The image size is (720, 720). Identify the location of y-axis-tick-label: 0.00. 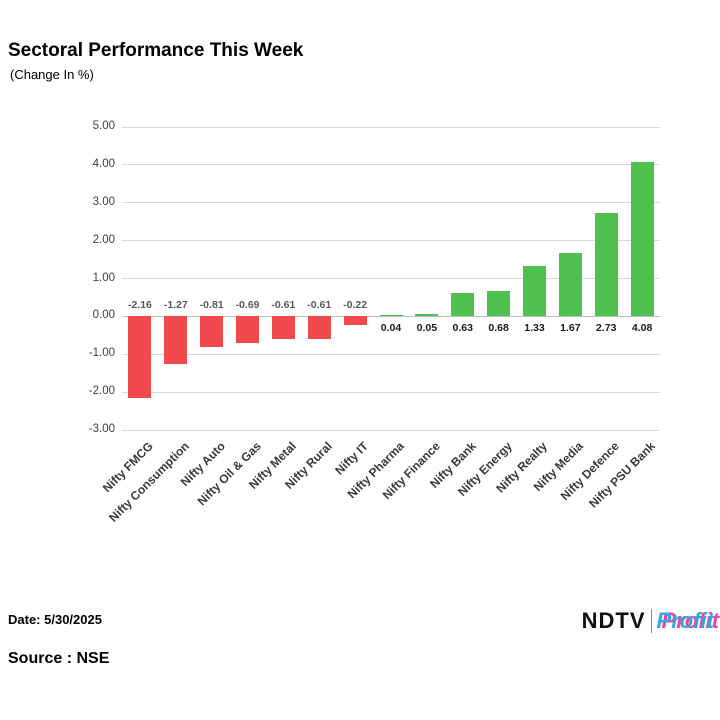
(103, 315).